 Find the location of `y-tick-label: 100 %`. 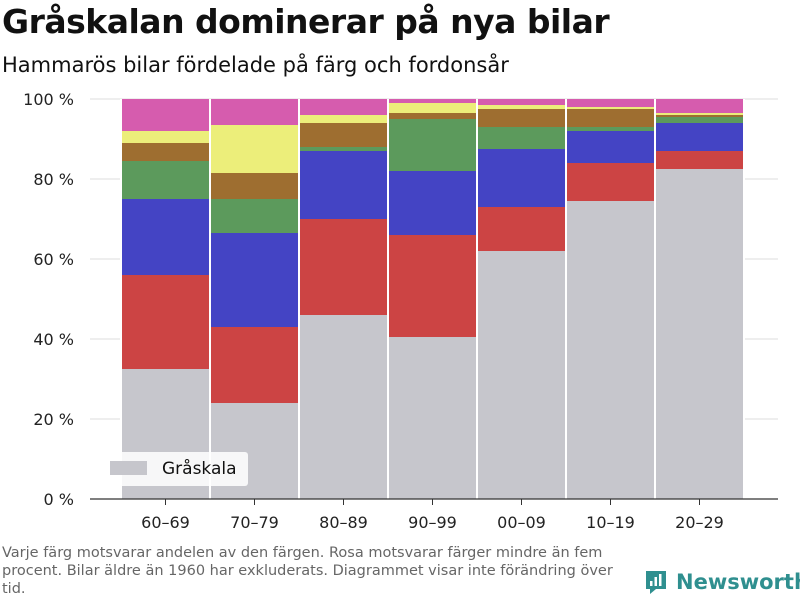

y-tick-label: 100 % is located at coordinates (48, 99).